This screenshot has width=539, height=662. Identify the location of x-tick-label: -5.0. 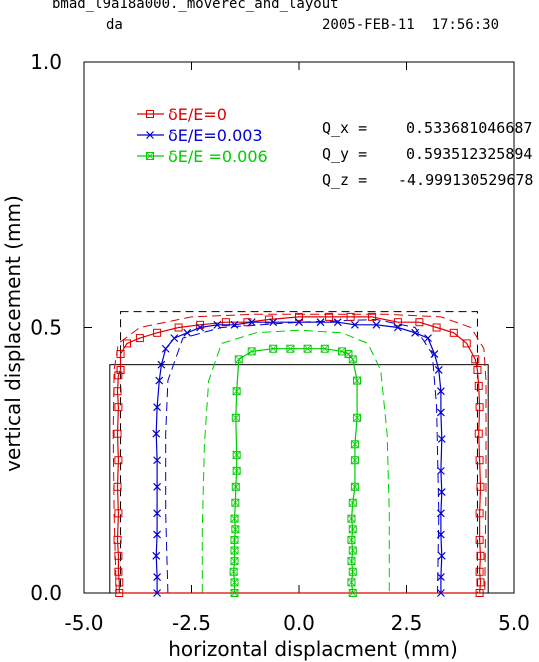
(83, 623).